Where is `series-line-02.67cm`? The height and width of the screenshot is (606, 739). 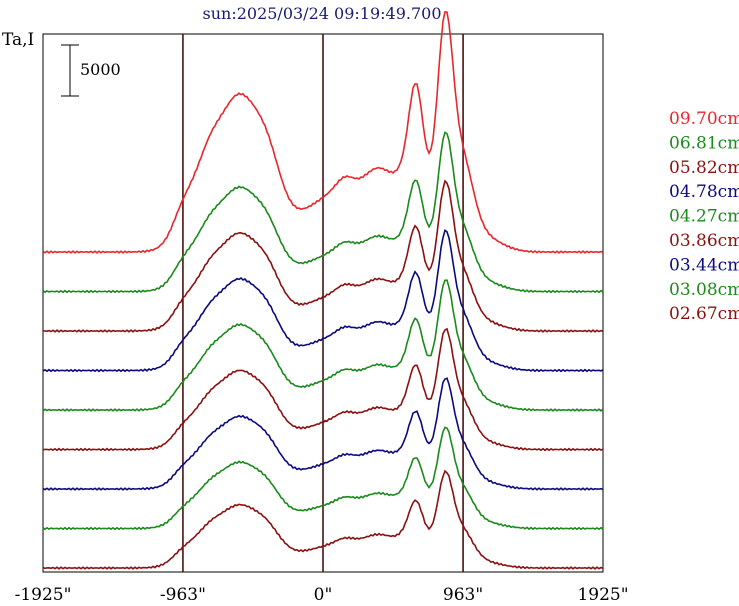 series-line-02.67cm is located at coordinates (323, 519).